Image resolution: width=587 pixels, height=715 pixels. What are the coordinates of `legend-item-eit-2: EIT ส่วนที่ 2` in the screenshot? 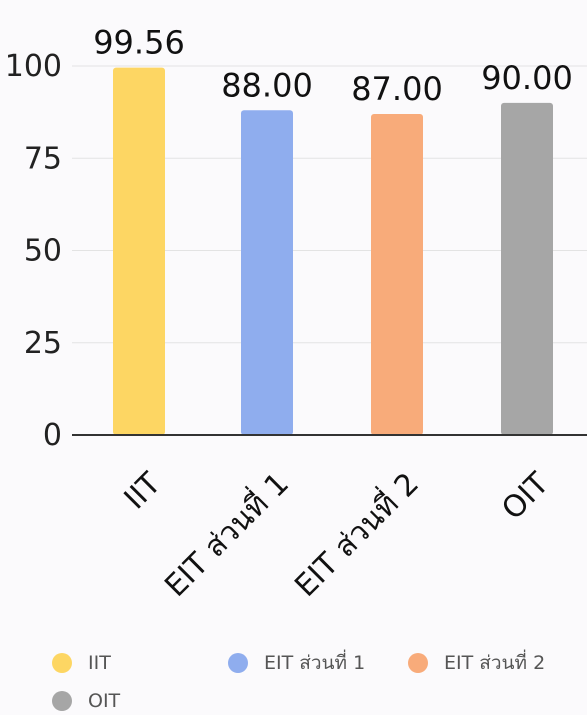 It's located at (493, 663).